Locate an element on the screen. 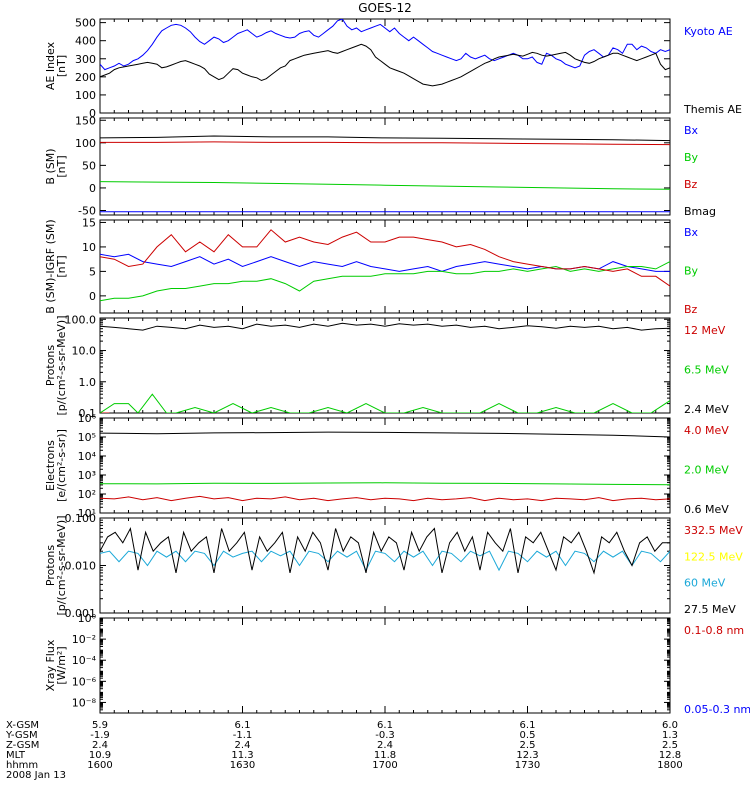 The image size is (750, 804). panel-6-ytick-label: 0.010 is located at coordinates (81, 566).